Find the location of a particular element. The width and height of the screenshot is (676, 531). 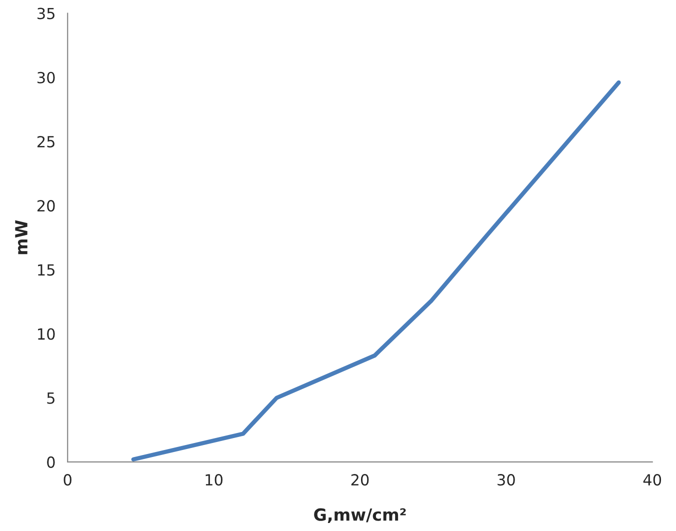

x-tick-label: 40 is located at coordinates (652, 480).